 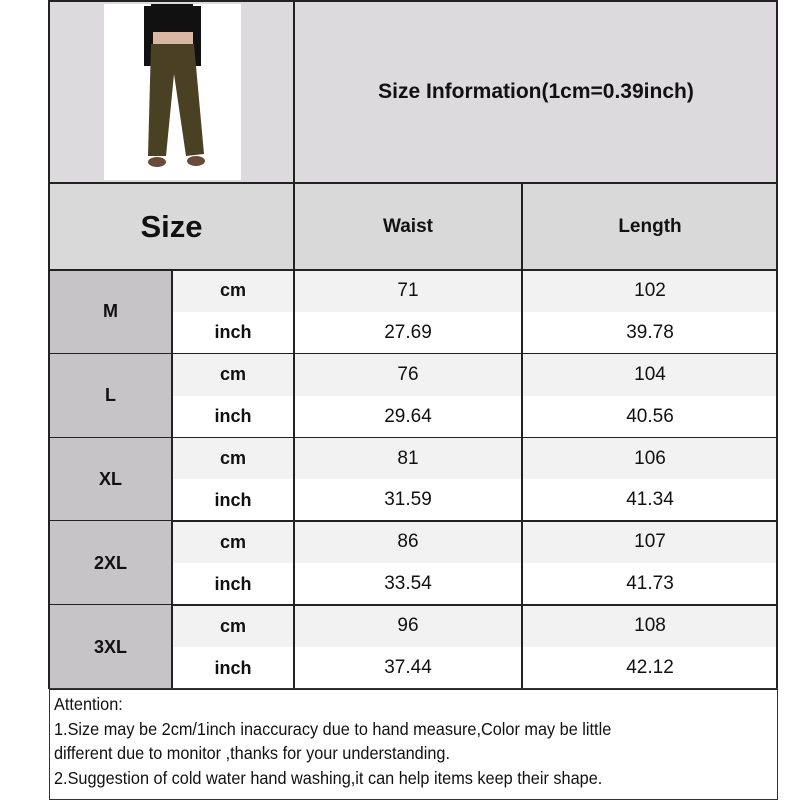 I want to click on waist-value: 31.59, so click(x=408, y=500).